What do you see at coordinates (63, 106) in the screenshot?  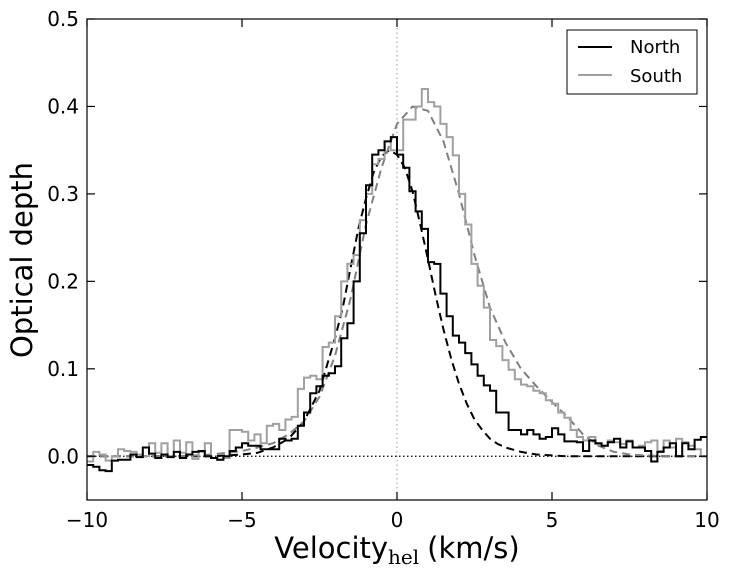 I see `y-tick-label: 0.4` at bounding box center [63, 106].